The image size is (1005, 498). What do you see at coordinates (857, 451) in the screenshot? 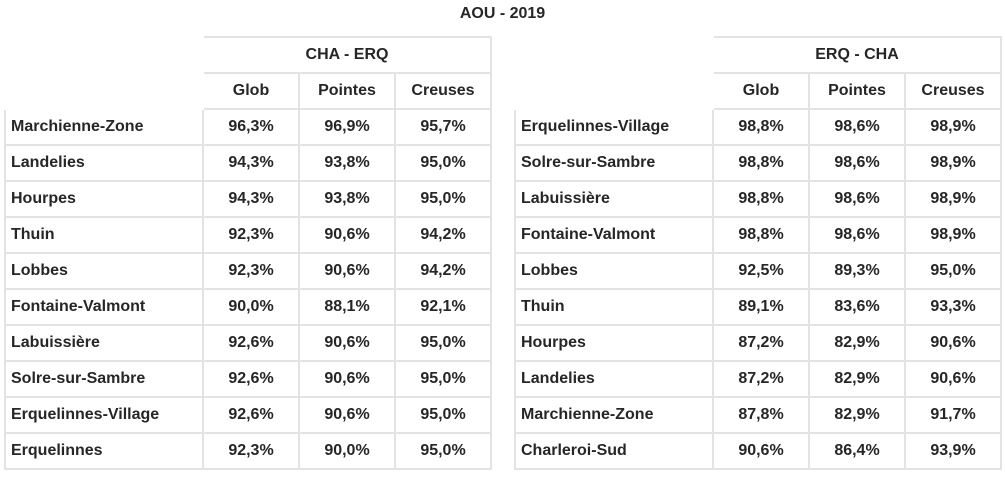
I see `pointes-value: 86,4%` at bounding box center [857, 451].